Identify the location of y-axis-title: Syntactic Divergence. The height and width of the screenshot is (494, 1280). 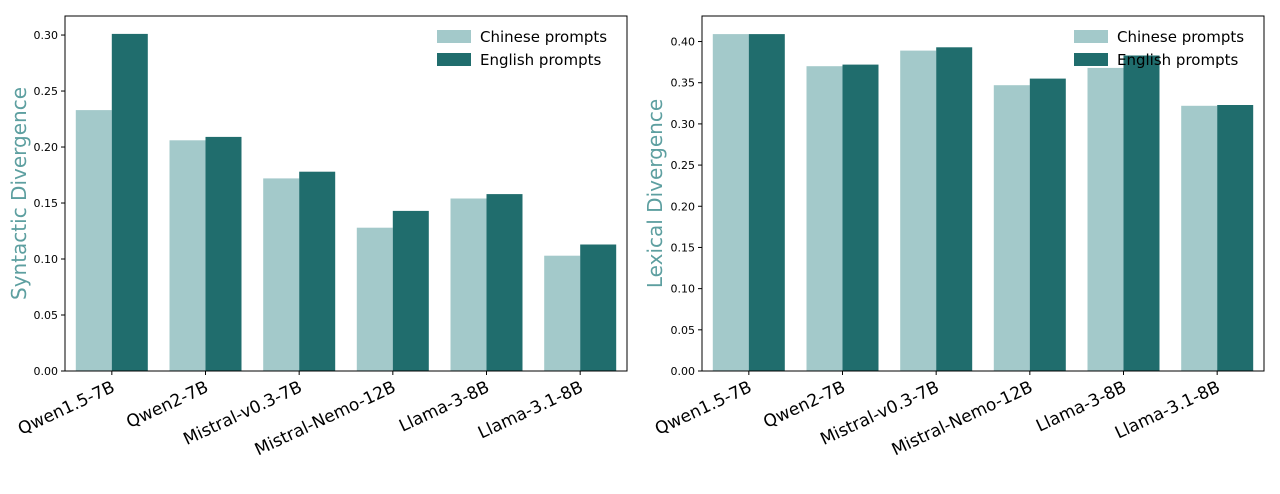
(19, 193).